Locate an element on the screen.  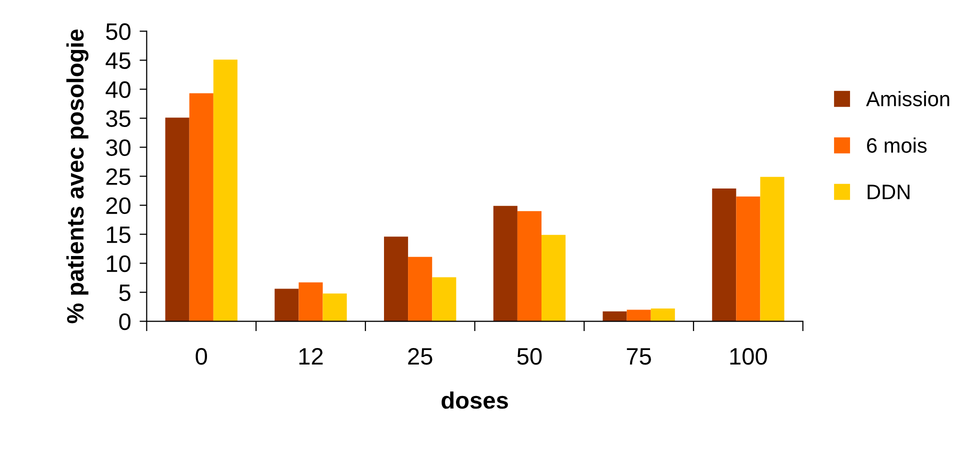
legend-label: 6 mois is located at coordinates (897, 145).